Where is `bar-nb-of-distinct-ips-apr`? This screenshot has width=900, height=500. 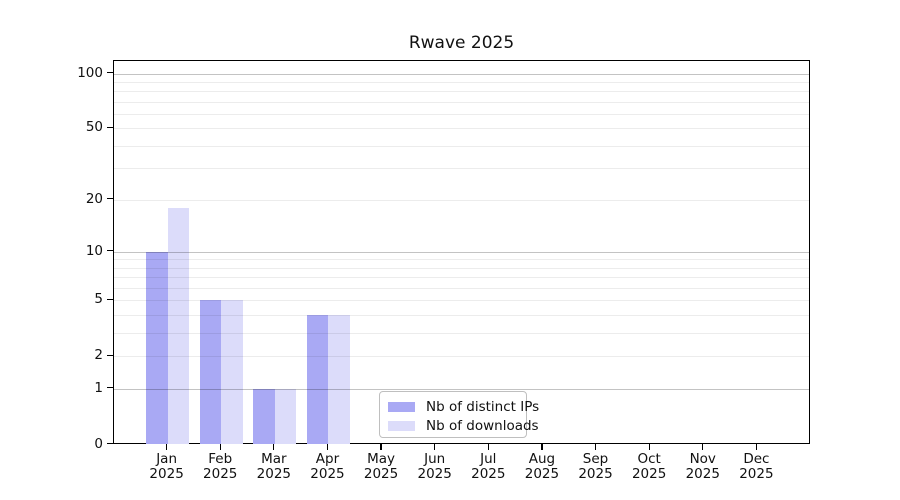
bar-nb-of-distinct-ips-apr is located at coordinates (317, 380).